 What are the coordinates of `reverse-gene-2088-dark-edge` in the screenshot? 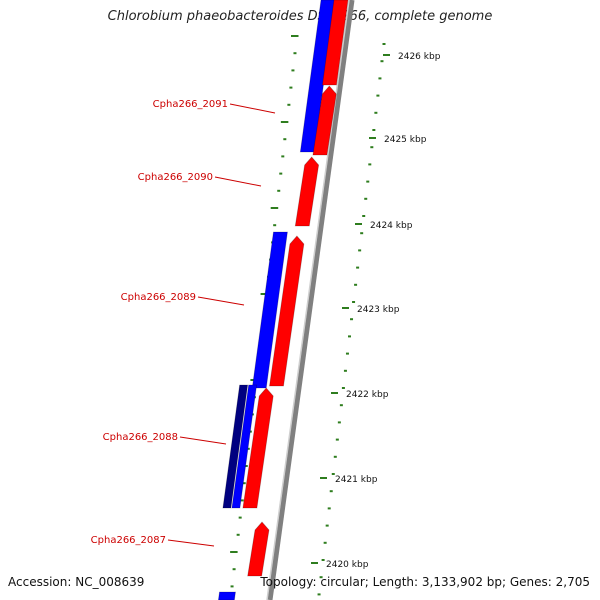 It's located at (235, 446).